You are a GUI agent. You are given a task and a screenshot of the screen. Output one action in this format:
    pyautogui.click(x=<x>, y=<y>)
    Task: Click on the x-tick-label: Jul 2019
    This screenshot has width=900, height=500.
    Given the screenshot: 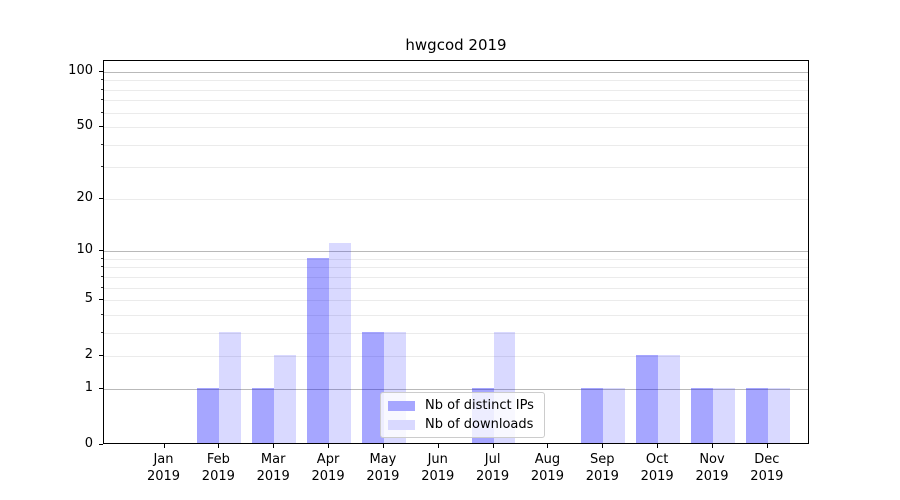 What is the action you would take?
    pyautogui.click(x=493, y=468)
    